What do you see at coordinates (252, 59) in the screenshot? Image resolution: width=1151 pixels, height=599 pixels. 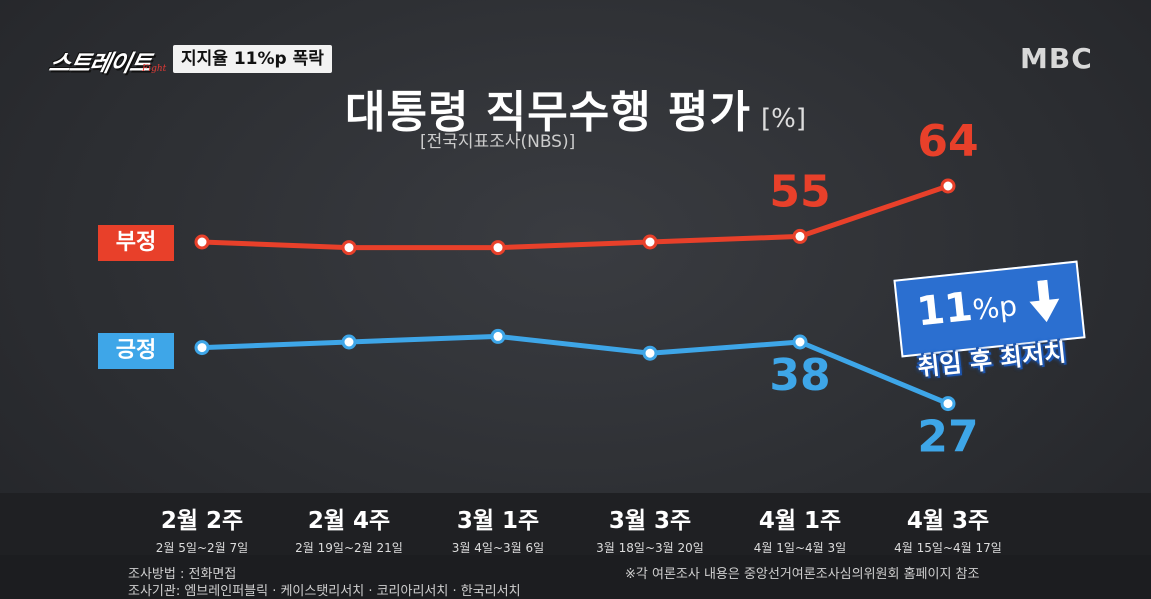 I see `headline-tag: 지지율 11%p 폭락` at bounding box center [252, 59].